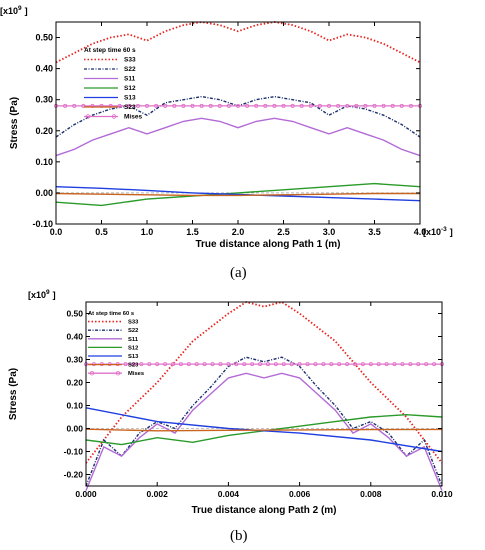  What do you see at coordinates (438, 231) in the screenshot?
I see `x-multiplier-label: [x10-3]` at bounding box center [438, 231].